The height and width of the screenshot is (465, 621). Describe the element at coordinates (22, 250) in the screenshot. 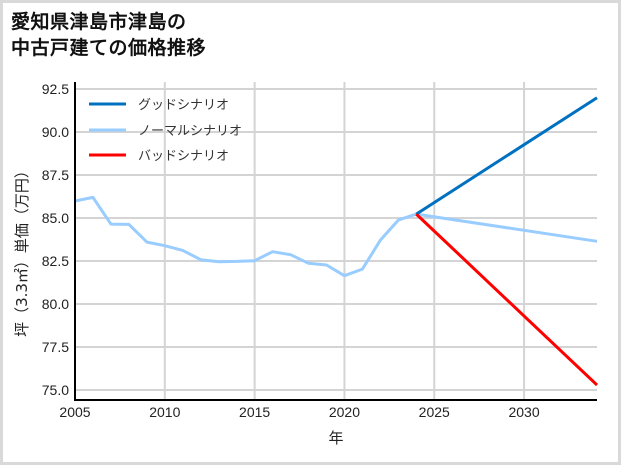

I see `y-axis-label: 坪（3.3㎡）単価（万円）` at that location.